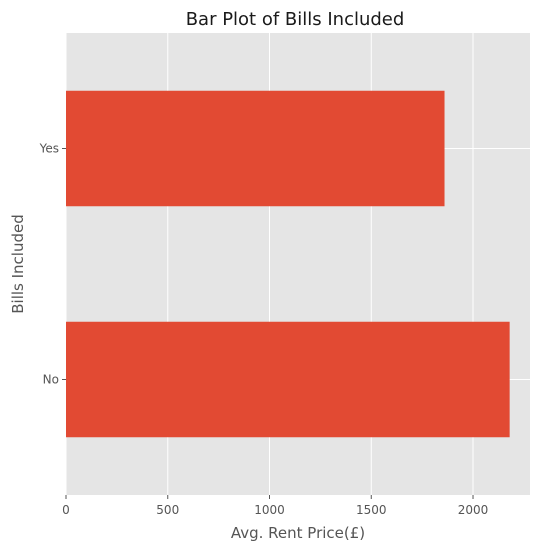  Describe the element at coordinates (167, 510) in the screenshot. I see `x-tick-label: 500` at that location.